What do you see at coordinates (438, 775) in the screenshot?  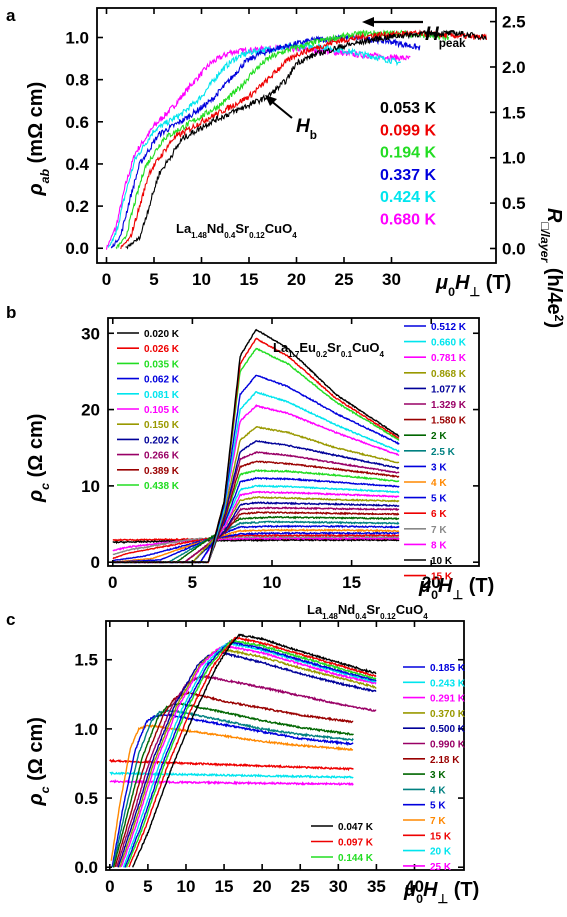 I see `legend-entry: 3 K` at bounding box center [438, 775].